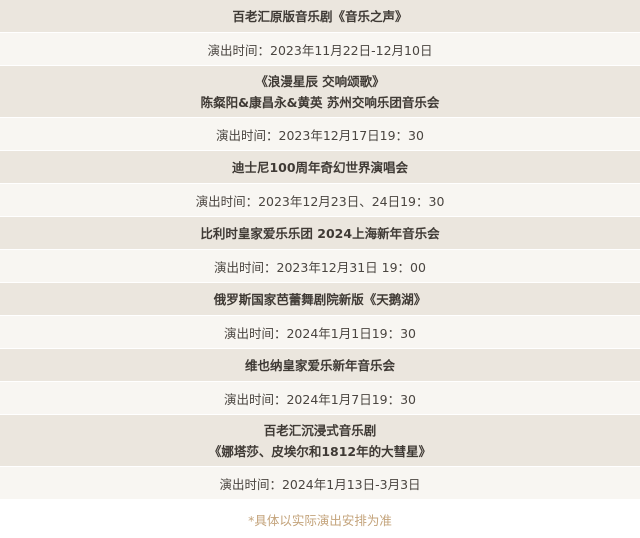  What do you see at coordinates (320, 483) in the screenshot?
I see `event-date: 演出时间：2024年1月13日-3月3日` at bounding box center [320, 483].